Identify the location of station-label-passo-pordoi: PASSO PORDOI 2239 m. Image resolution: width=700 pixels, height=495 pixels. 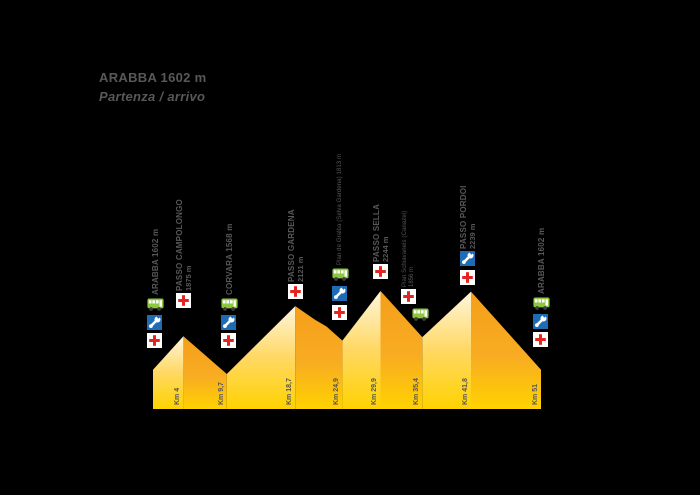
(468, 217).